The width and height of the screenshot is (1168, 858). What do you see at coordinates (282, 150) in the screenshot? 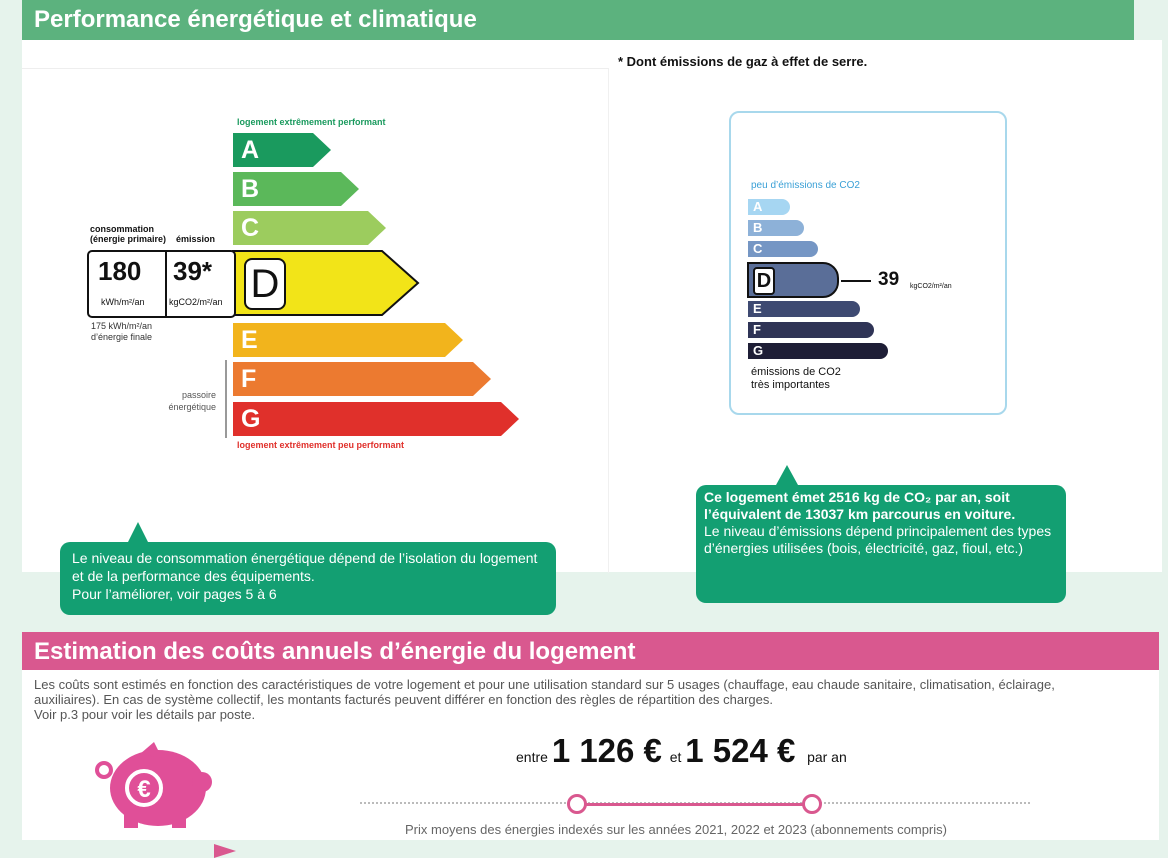
I see `energy-class-a-bar: A` at bounding box center [282, 150].